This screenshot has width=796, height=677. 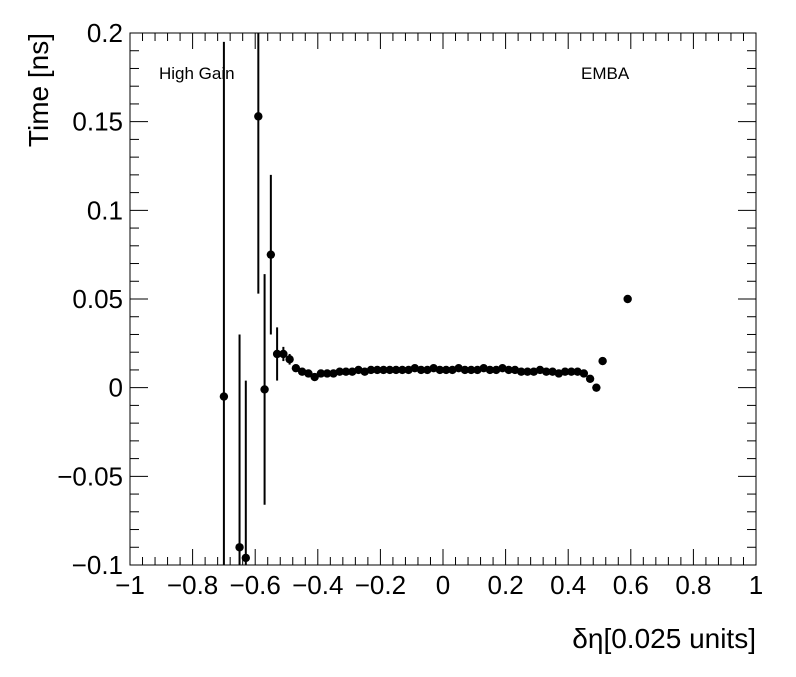 What do you see at coordinates (97, 122) in the screenshot?
I see `y-tick-label: 0.15` at bounding box center [97, 122].